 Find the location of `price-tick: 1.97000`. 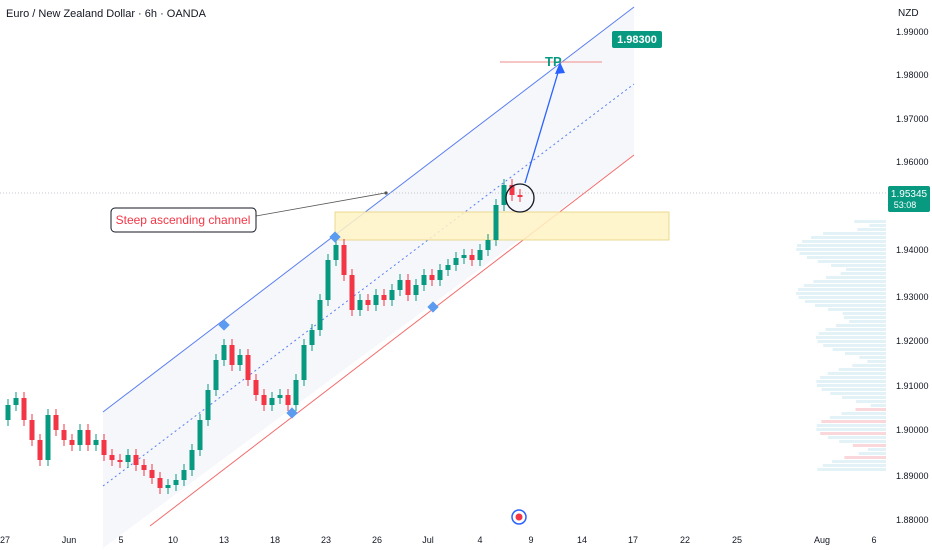

price-tick: 1.97000 is located at coordinates (912, 119).